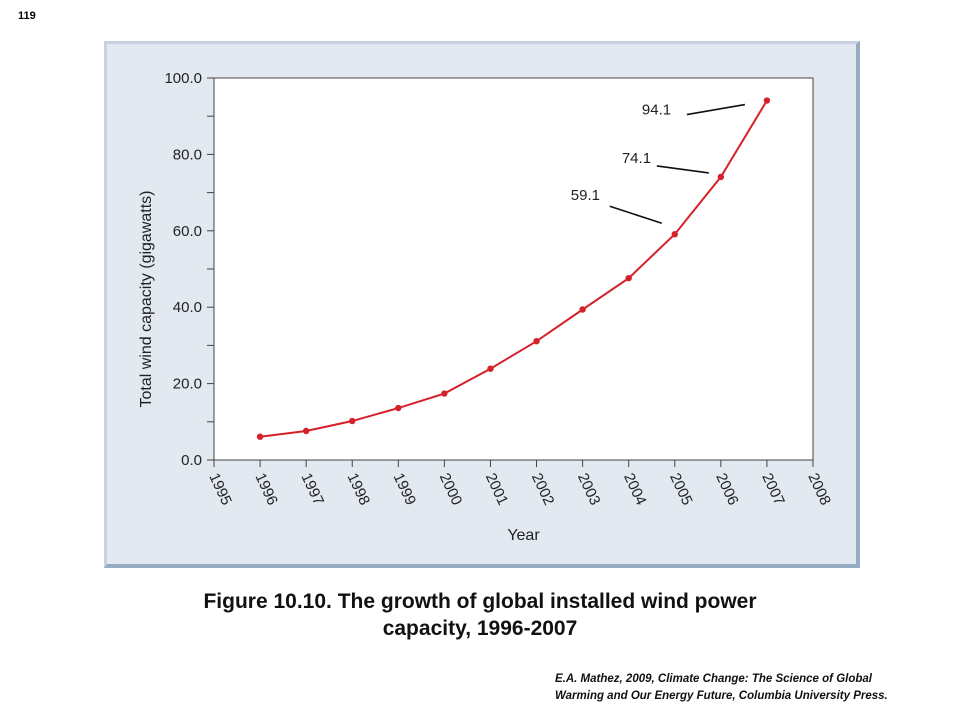  I want to click on x-tick-label: 2007, so click(773, 489).